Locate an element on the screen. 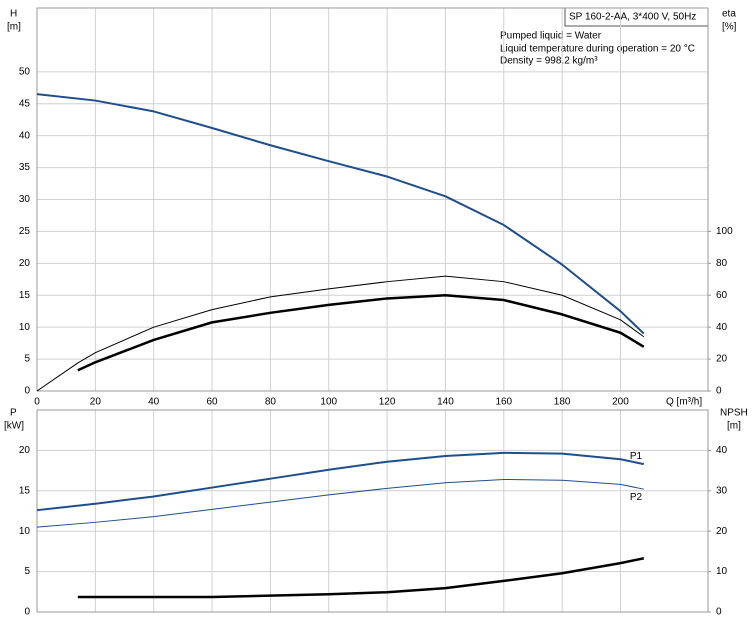  y-unit: [kW] is located at coordinates (14, 426).